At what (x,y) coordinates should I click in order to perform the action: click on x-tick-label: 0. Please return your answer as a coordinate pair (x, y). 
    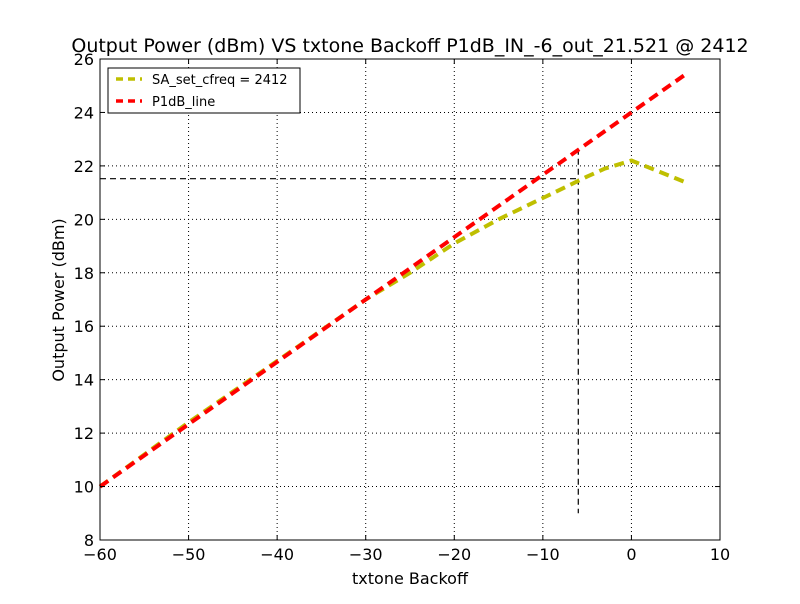
    Looking at the image, I should click on (631, 554).